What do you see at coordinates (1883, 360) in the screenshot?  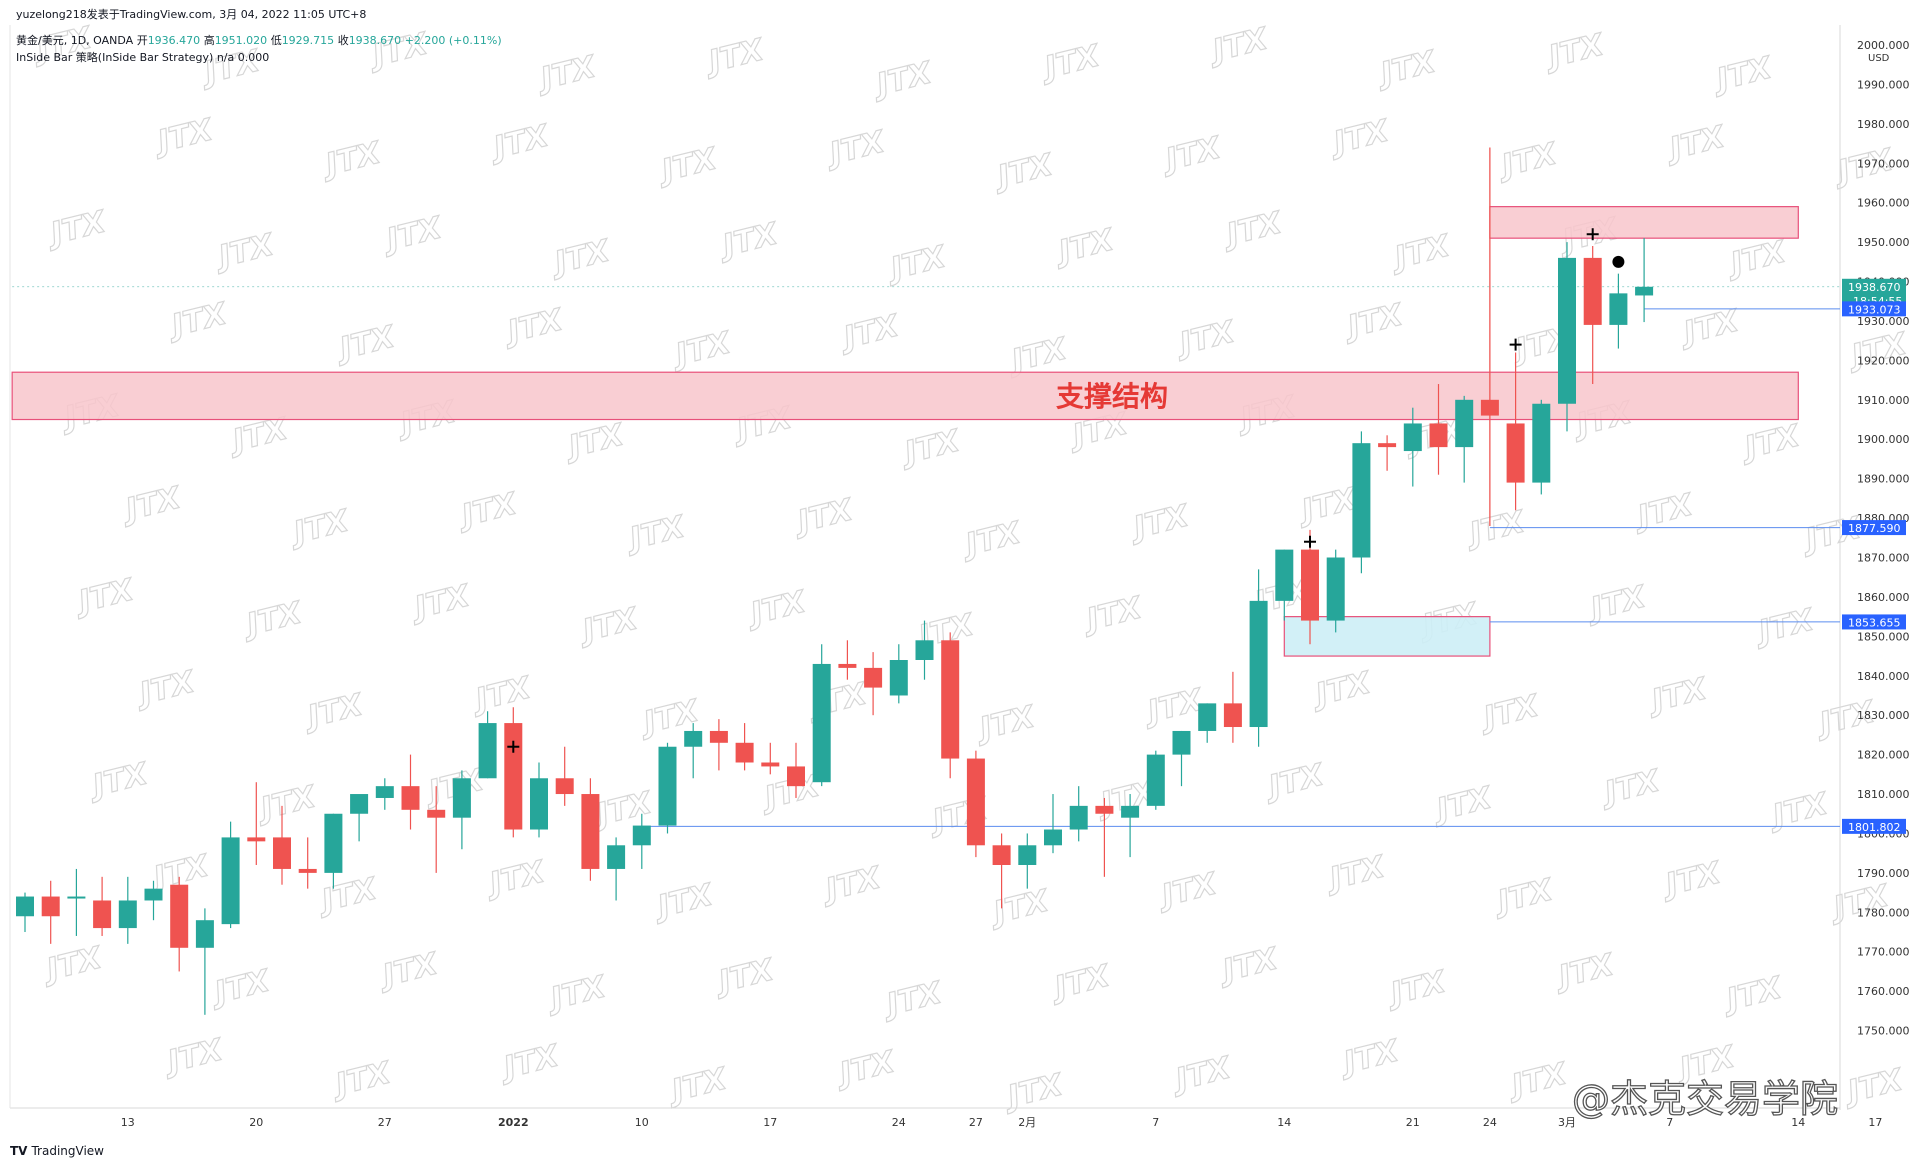 I see `price-tick-label: 1920.000` at bounding box center [1883, 360].